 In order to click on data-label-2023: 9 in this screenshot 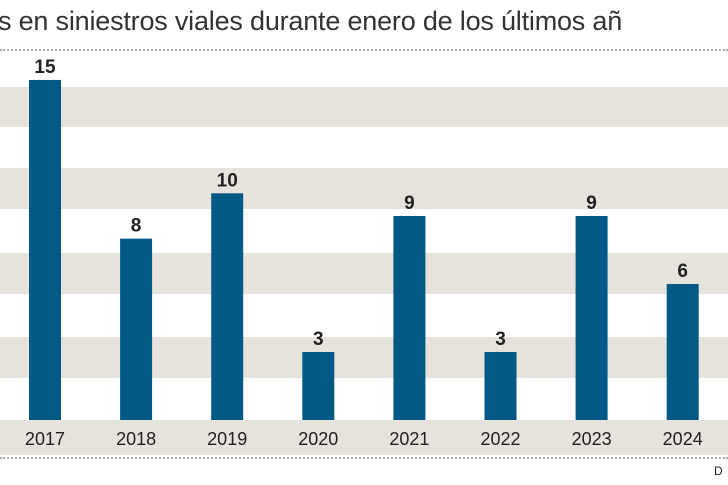, I will do `click(591, 203)`.